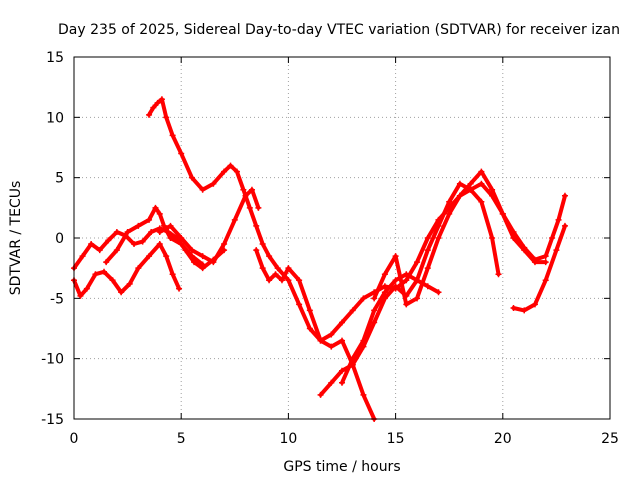  I want to click on x-tick-label: 10, so click(288, 439).